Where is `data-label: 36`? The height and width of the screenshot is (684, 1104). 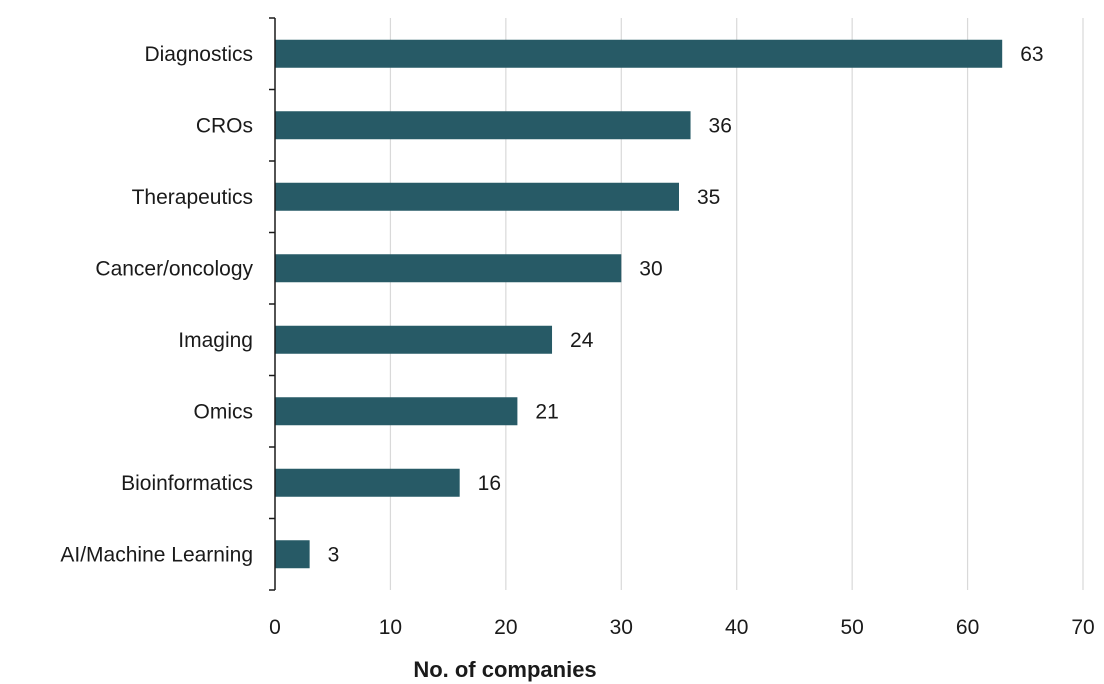
data-label: 36 is located at coordinates (720, 125).